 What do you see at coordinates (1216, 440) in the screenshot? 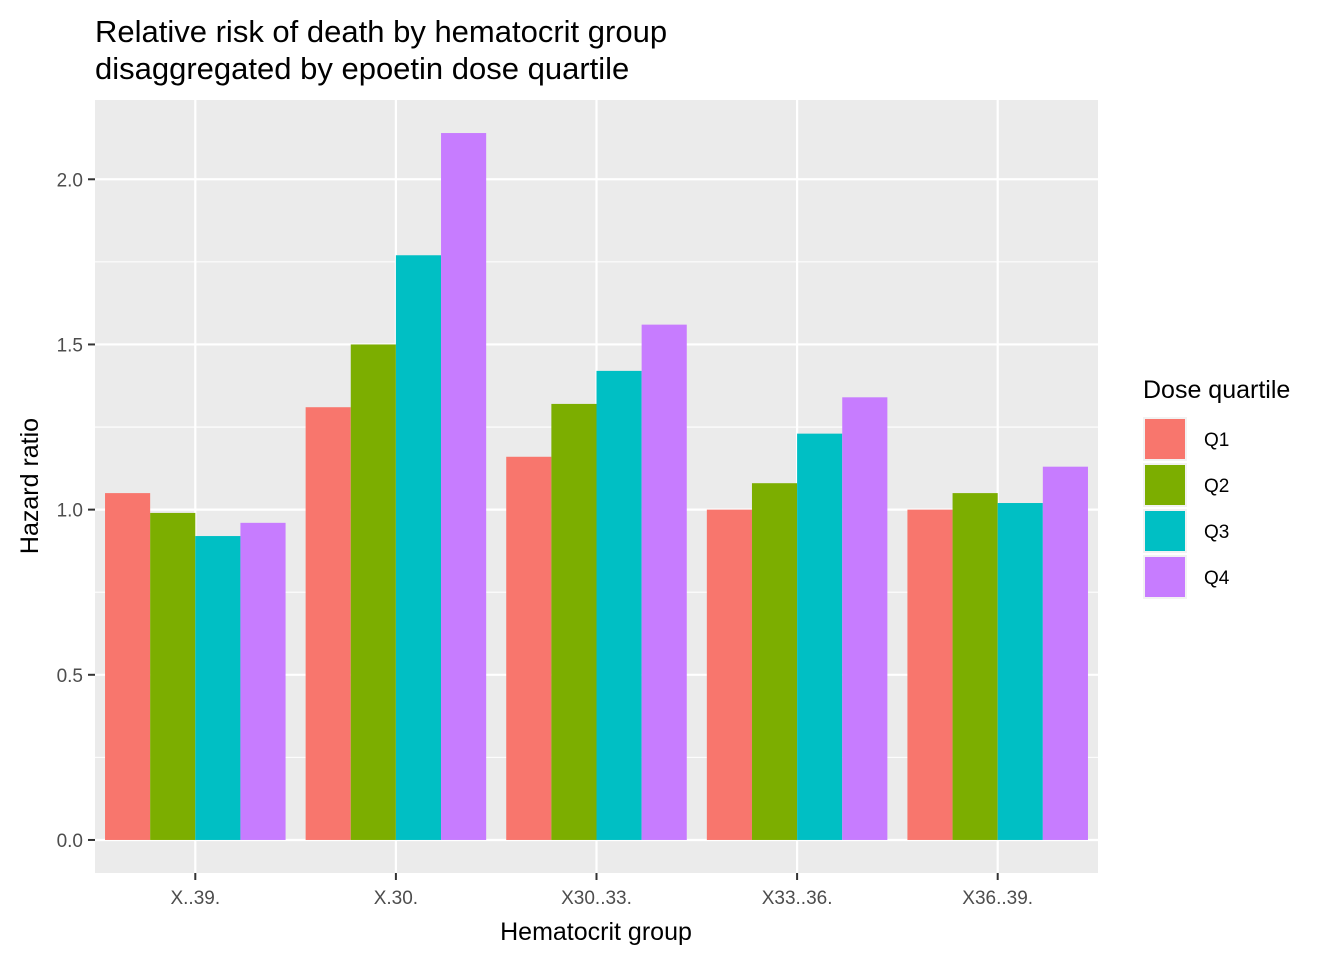
I see `legend-label-q1: Q1` at bounding box center [1216, 440].